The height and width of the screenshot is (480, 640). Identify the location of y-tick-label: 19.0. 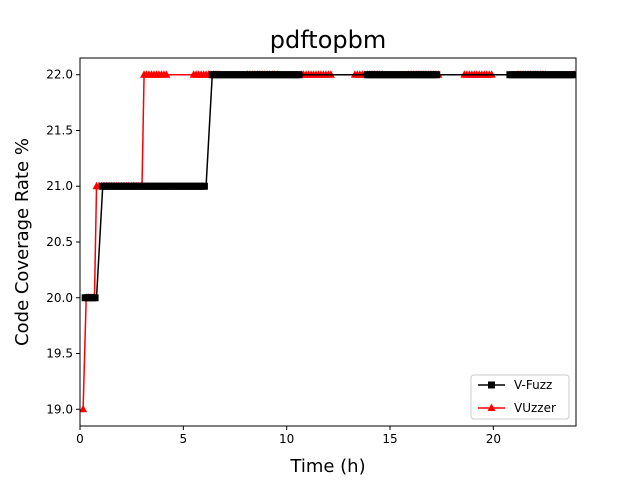
(59, 409).